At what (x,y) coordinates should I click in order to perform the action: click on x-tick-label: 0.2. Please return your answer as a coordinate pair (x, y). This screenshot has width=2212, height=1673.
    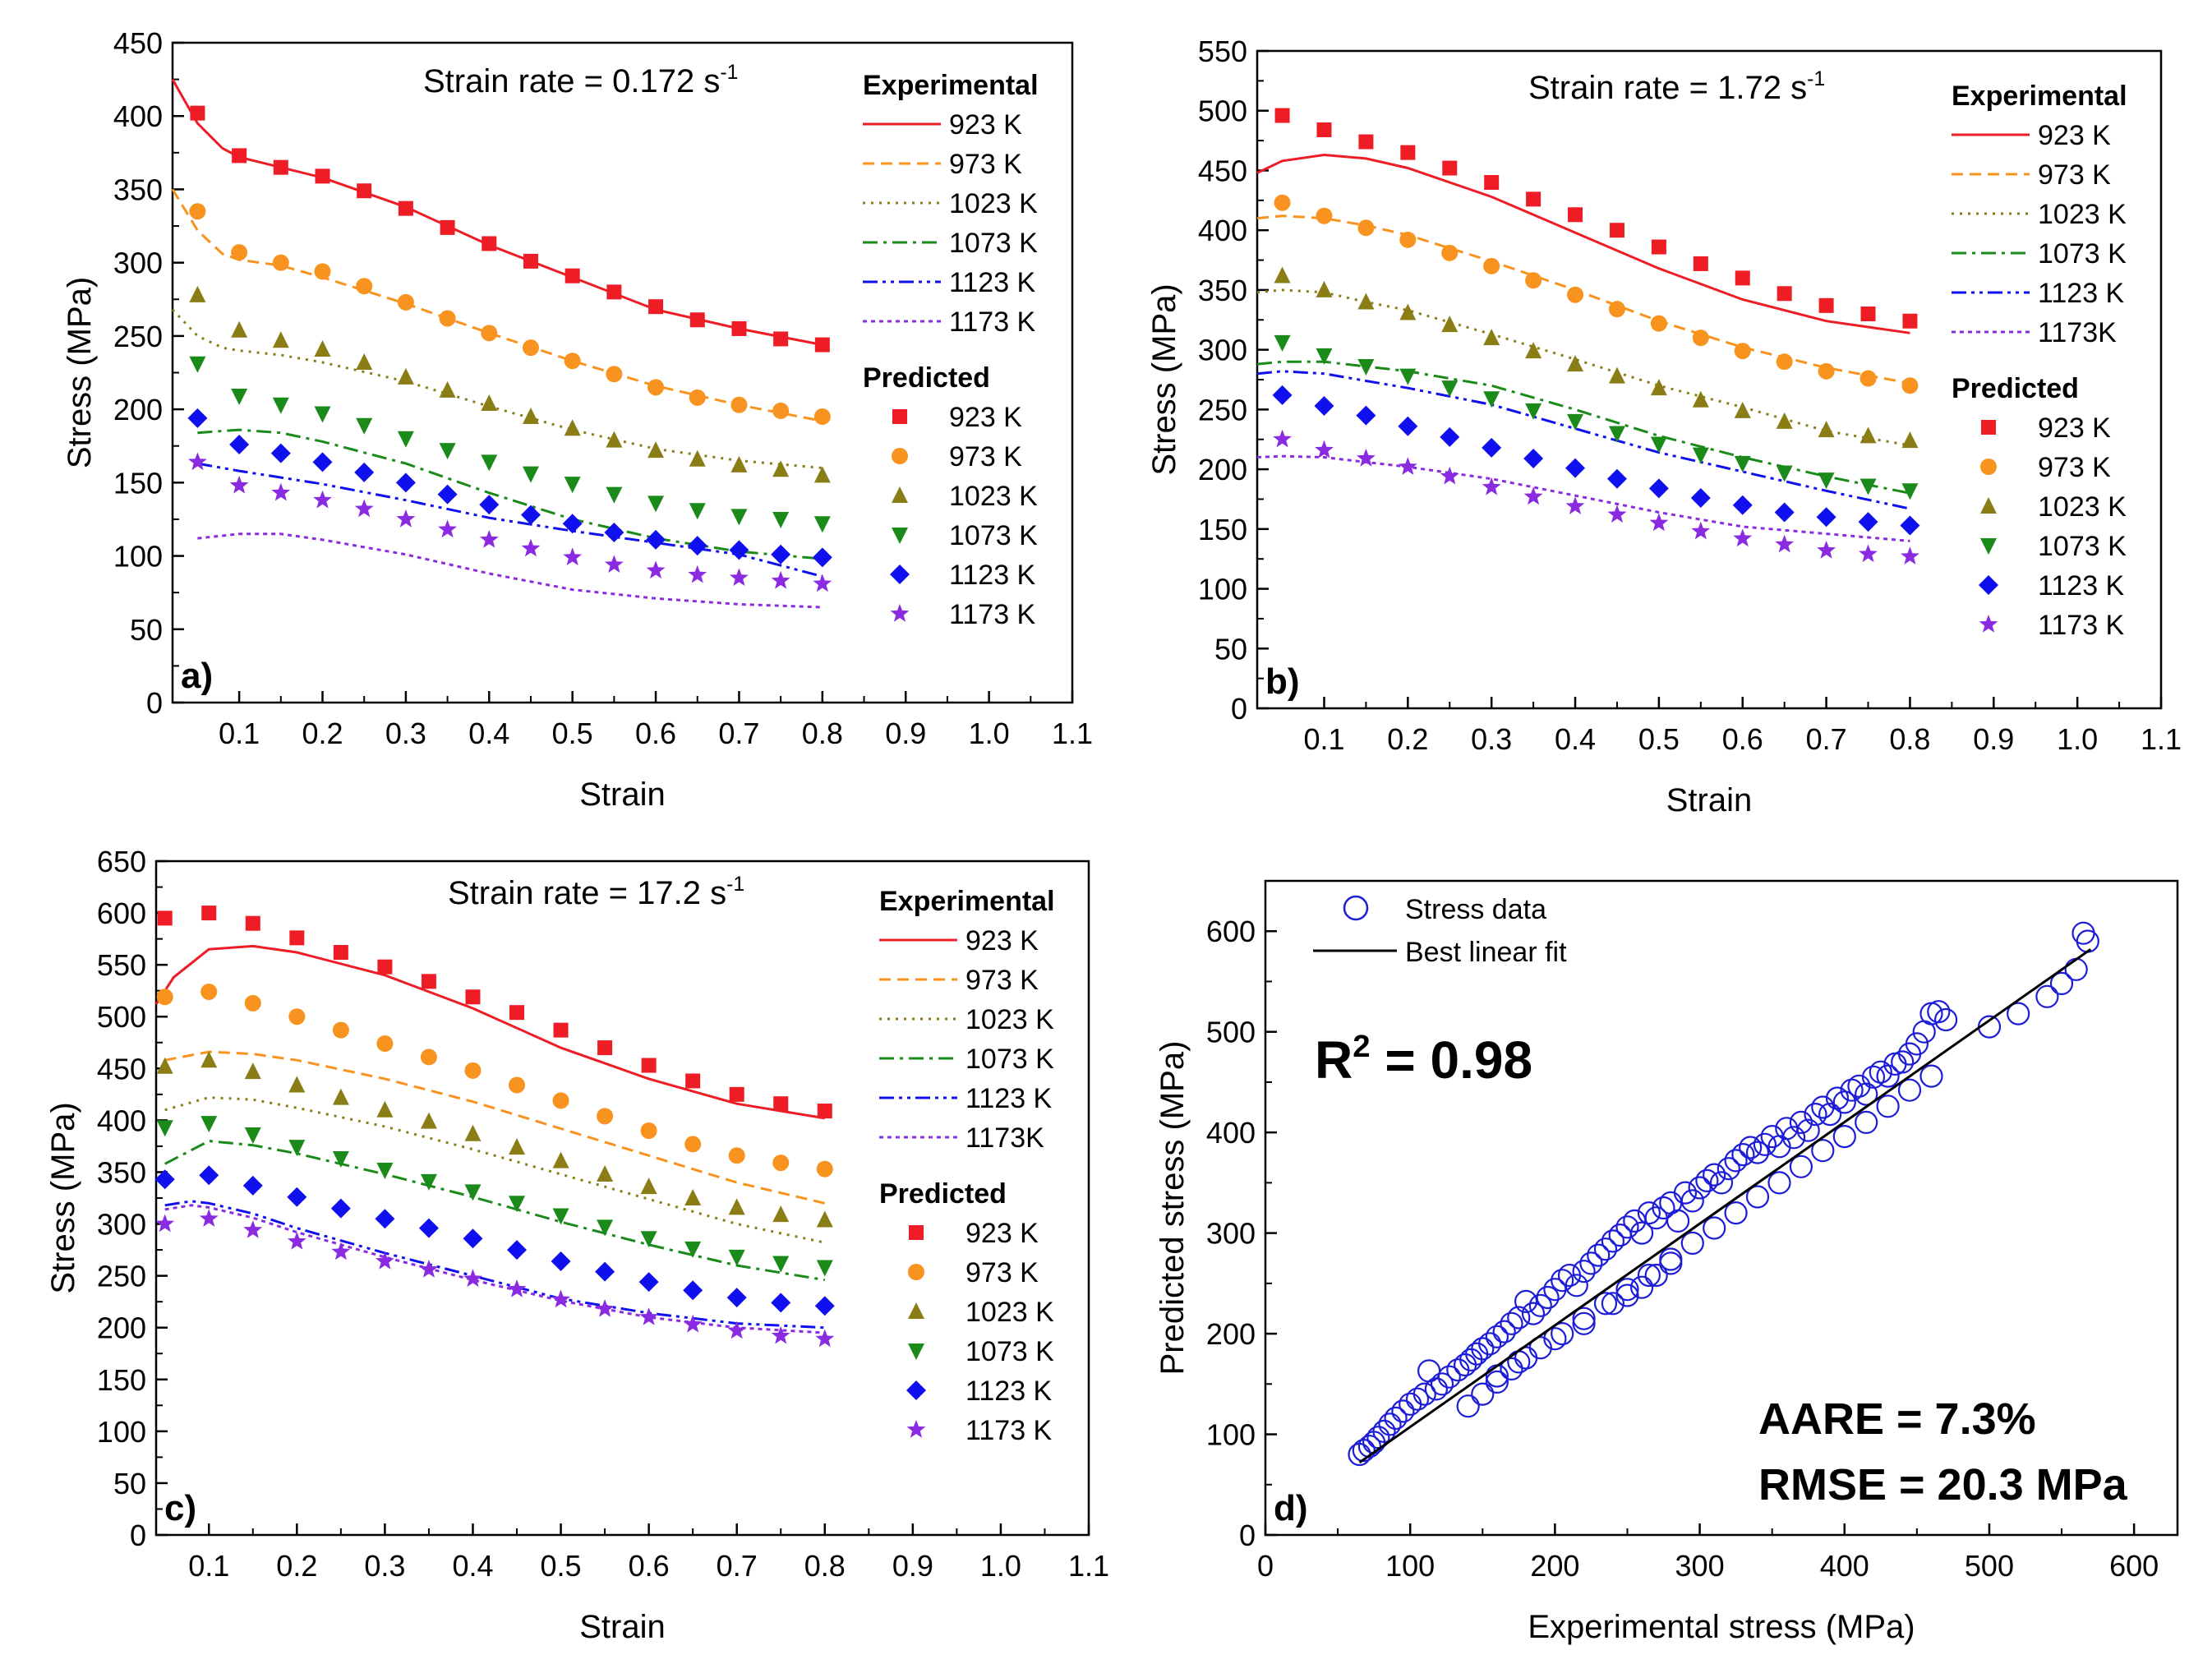
    Looking at the image, I should click on (322, 733).